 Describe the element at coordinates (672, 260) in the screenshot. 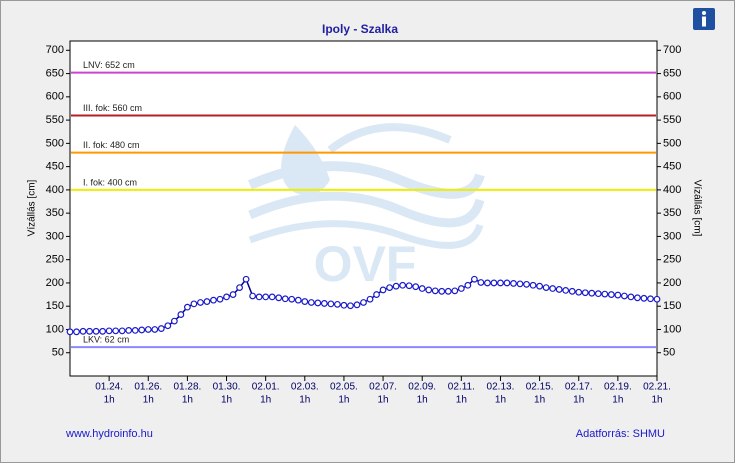

I see `y2-tick-label: 250` at that location.